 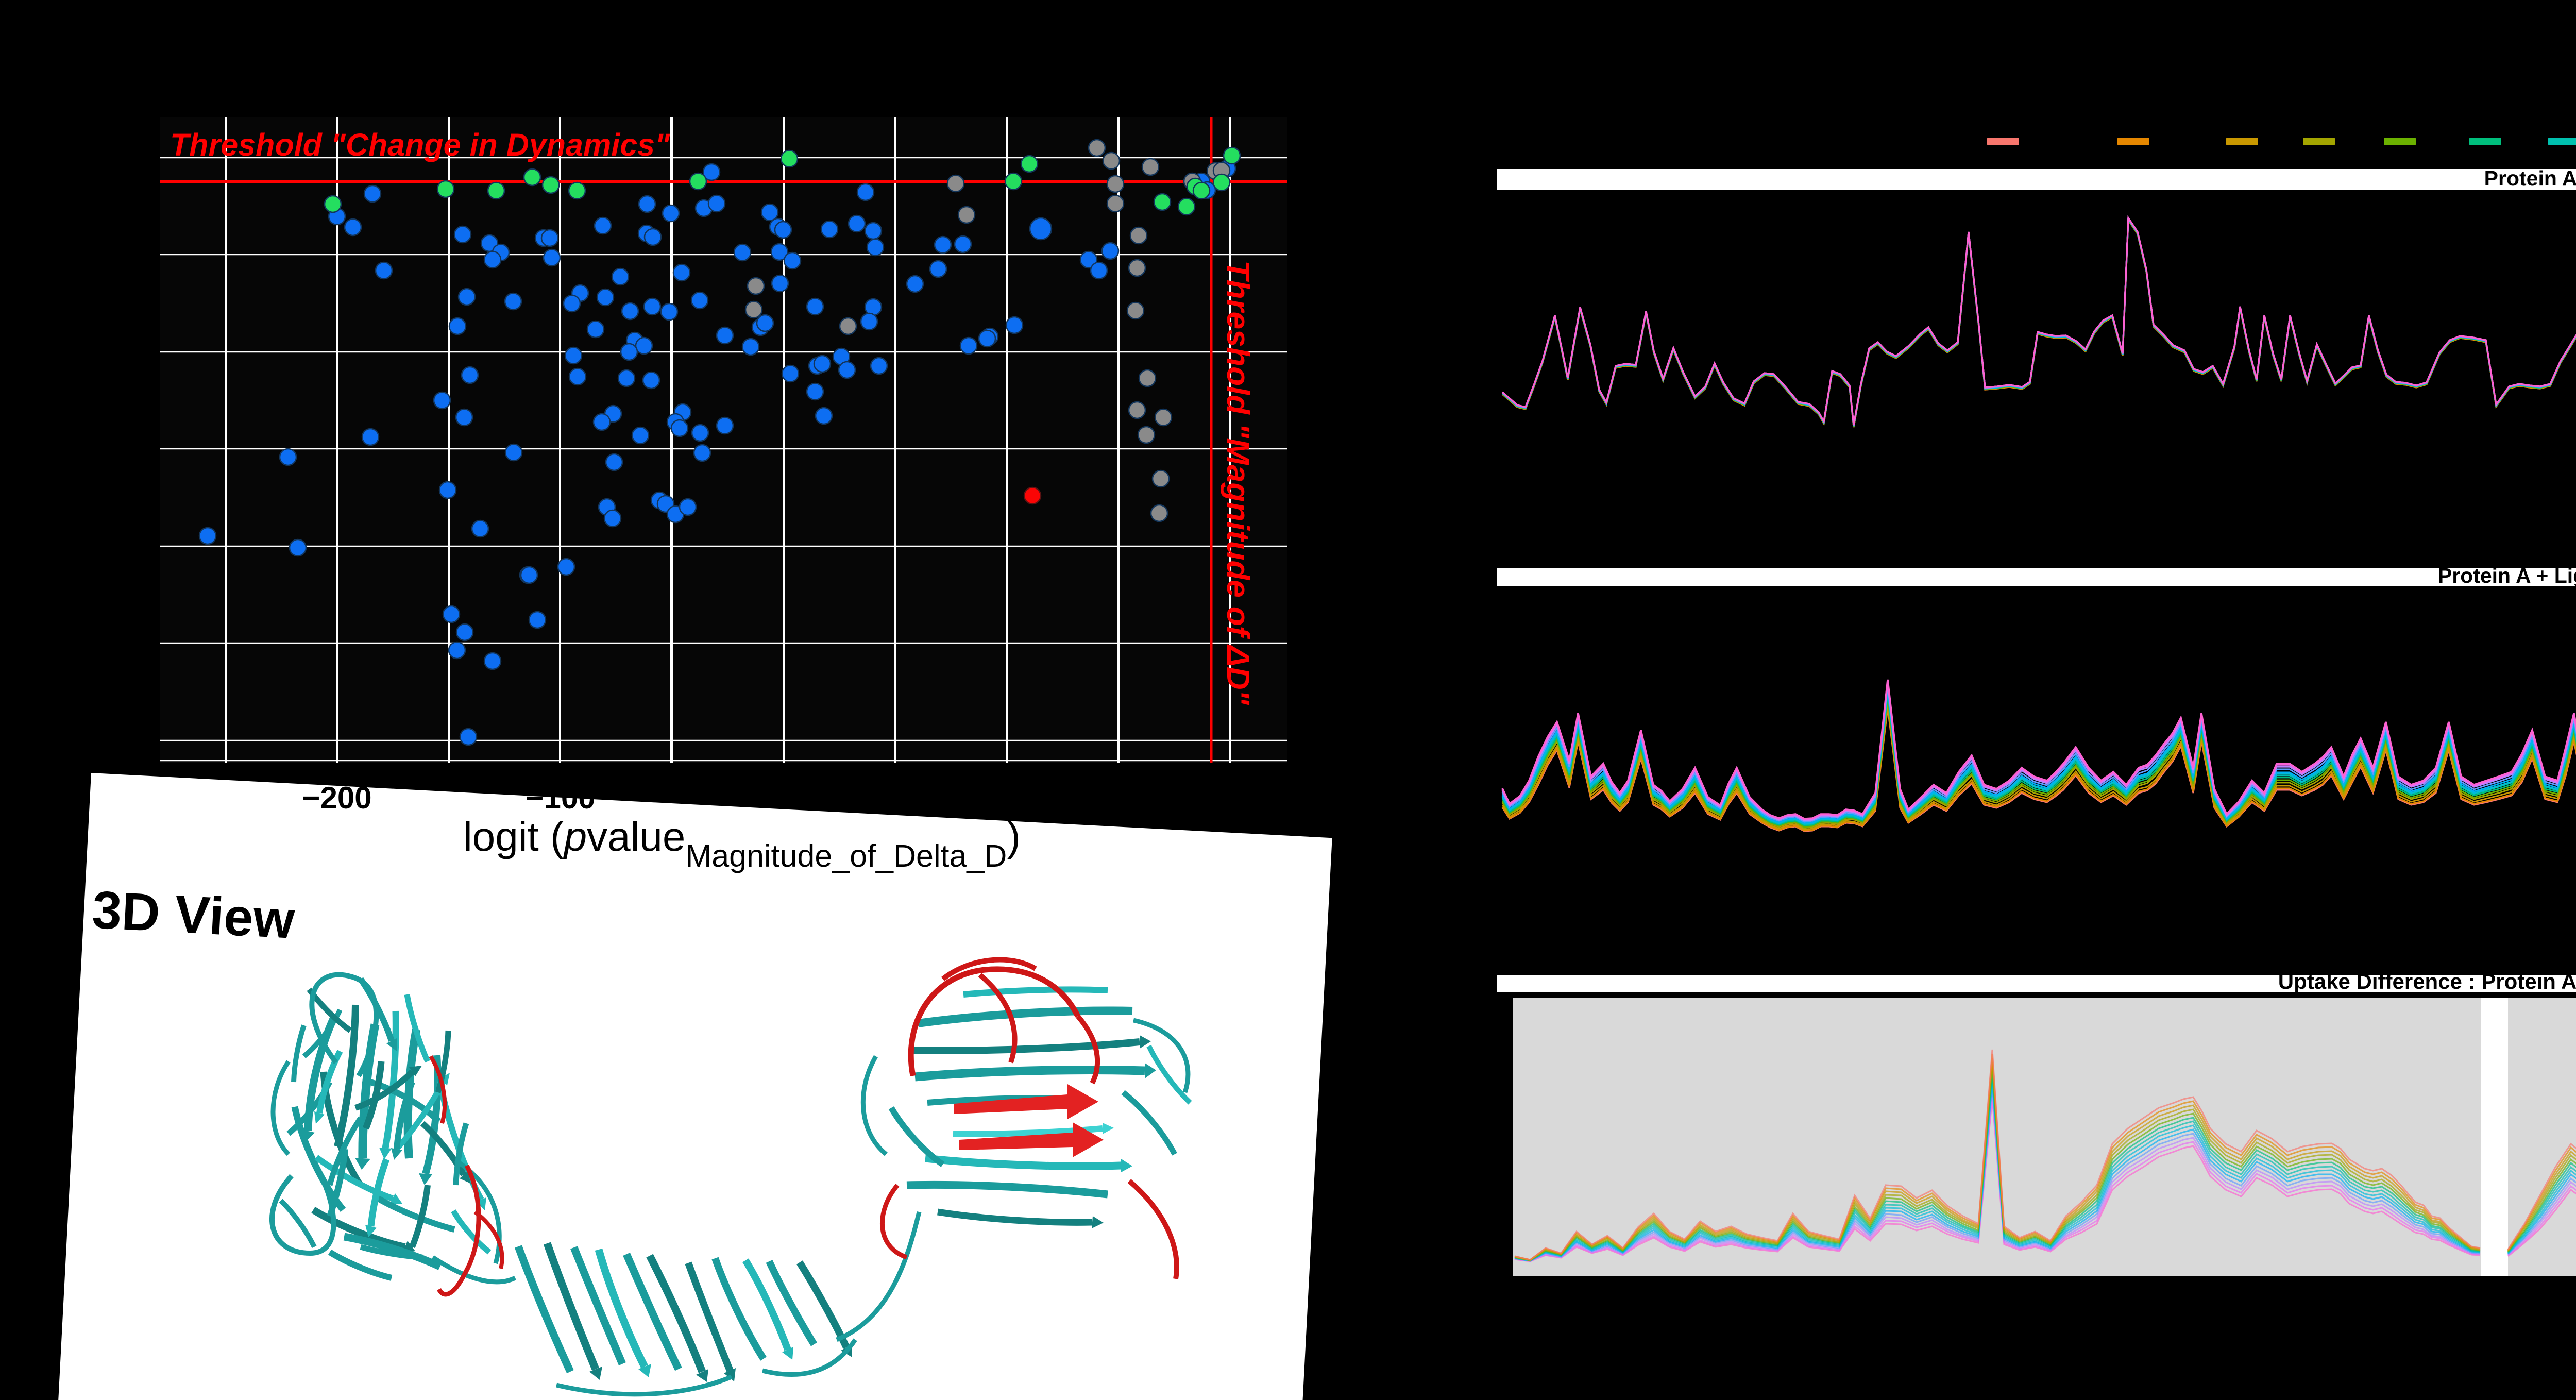 I want to click on svg-text: Threshold "Change in Dynamics", so click(x=420, y=144).